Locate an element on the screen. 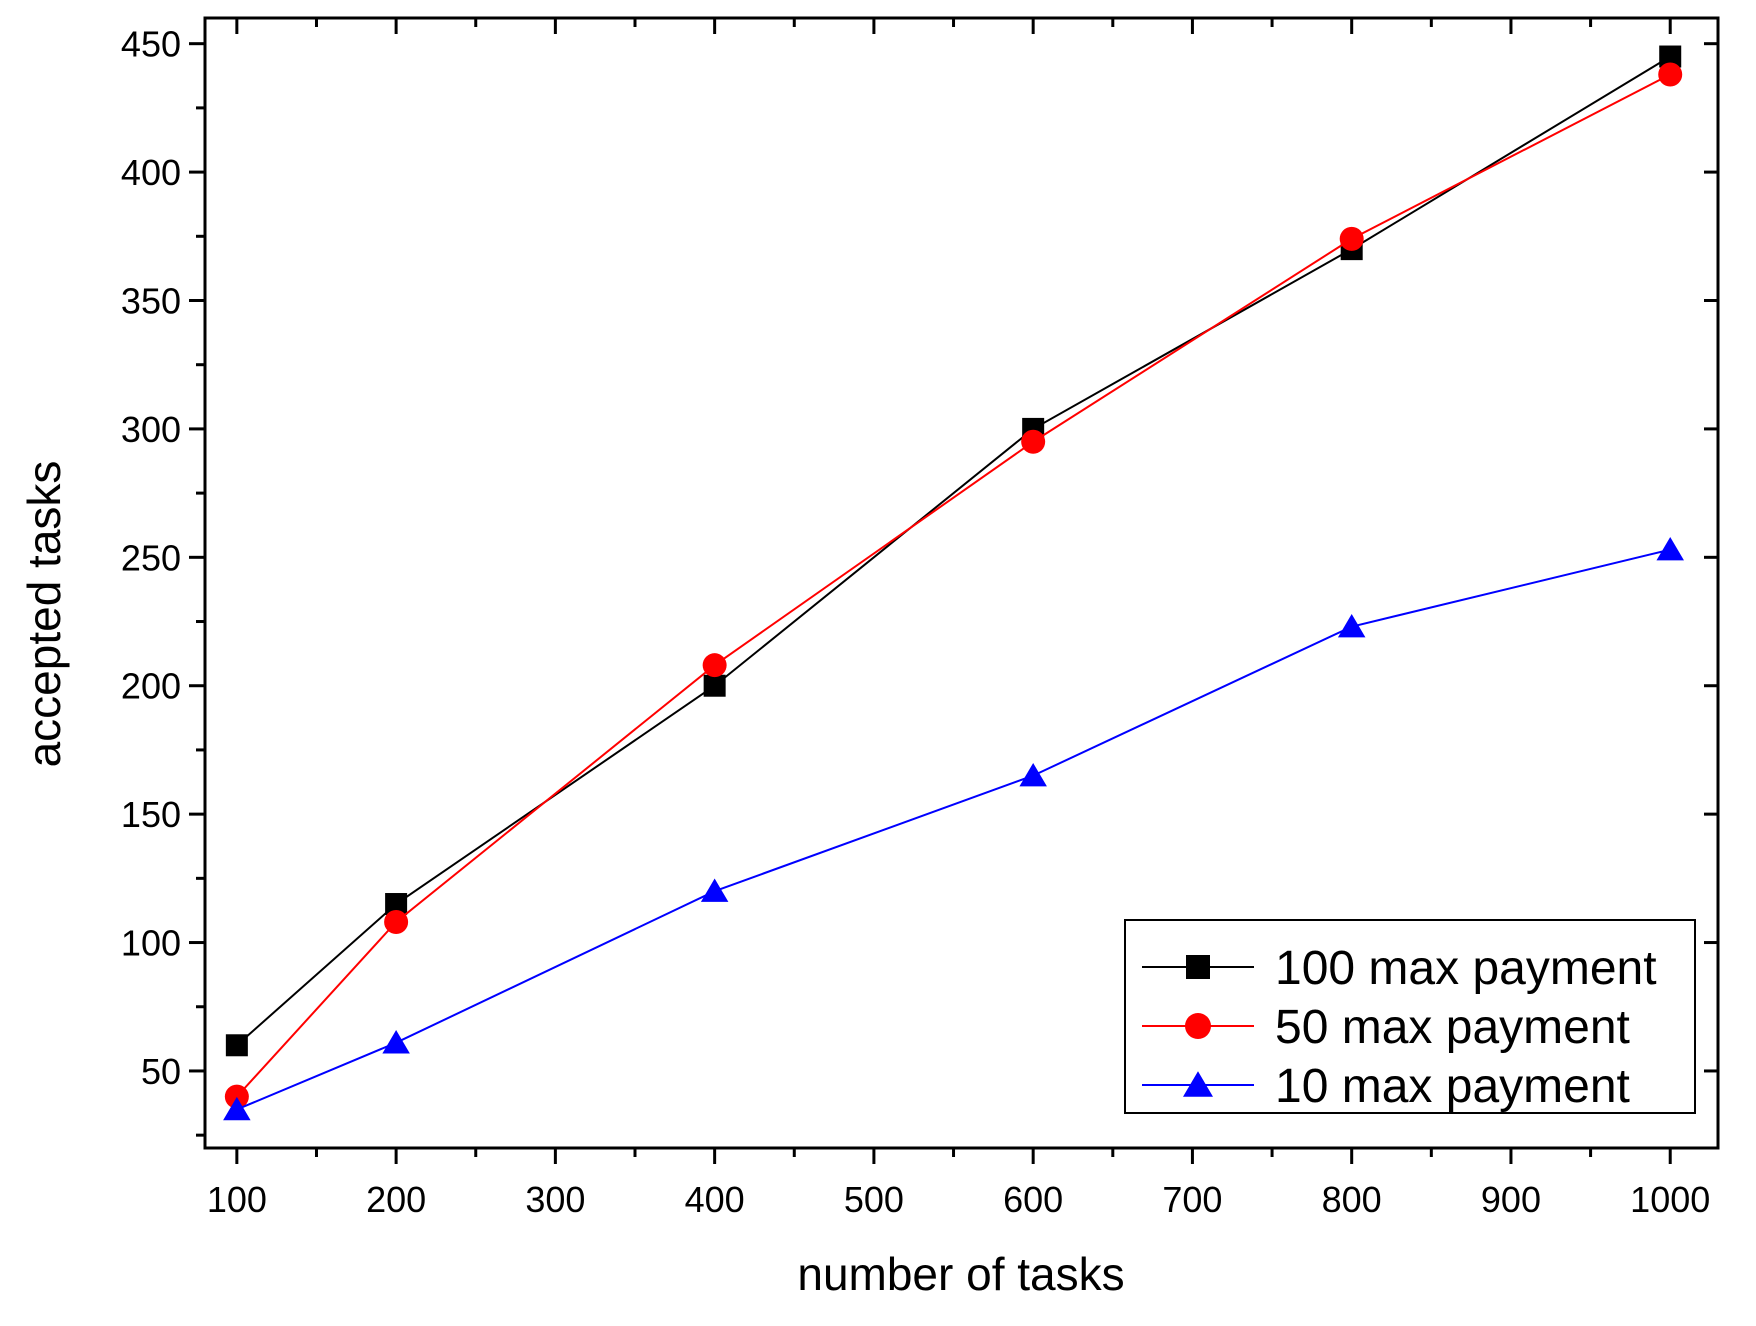 The image size is (1756, 1326). y-tick-label: 400 is located at coordinates (151, 172).